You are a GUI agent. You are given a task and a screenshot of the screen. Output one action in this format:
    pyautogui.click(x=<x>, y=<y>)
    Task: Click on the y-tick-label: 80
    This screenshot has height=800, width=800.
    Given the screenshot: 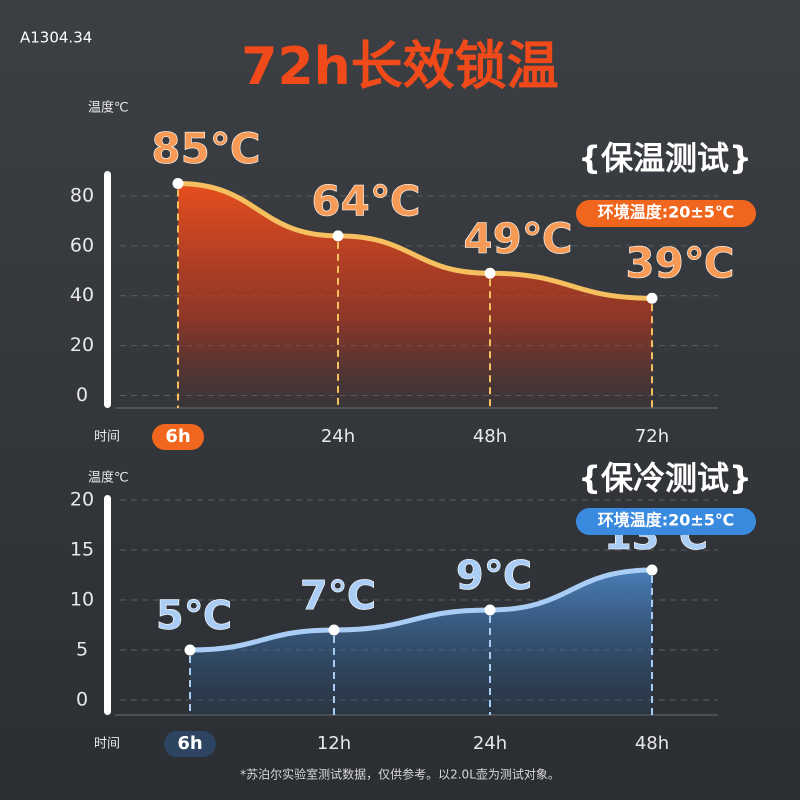 What is the action you would take?
    pyautogui.click(x=82, y=195)
    